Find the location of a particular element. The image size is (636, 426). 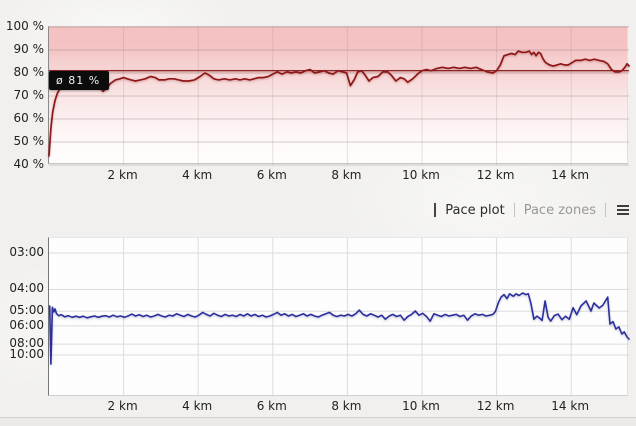

y-tick-label: 60 % is located at coordinates (29, 118).